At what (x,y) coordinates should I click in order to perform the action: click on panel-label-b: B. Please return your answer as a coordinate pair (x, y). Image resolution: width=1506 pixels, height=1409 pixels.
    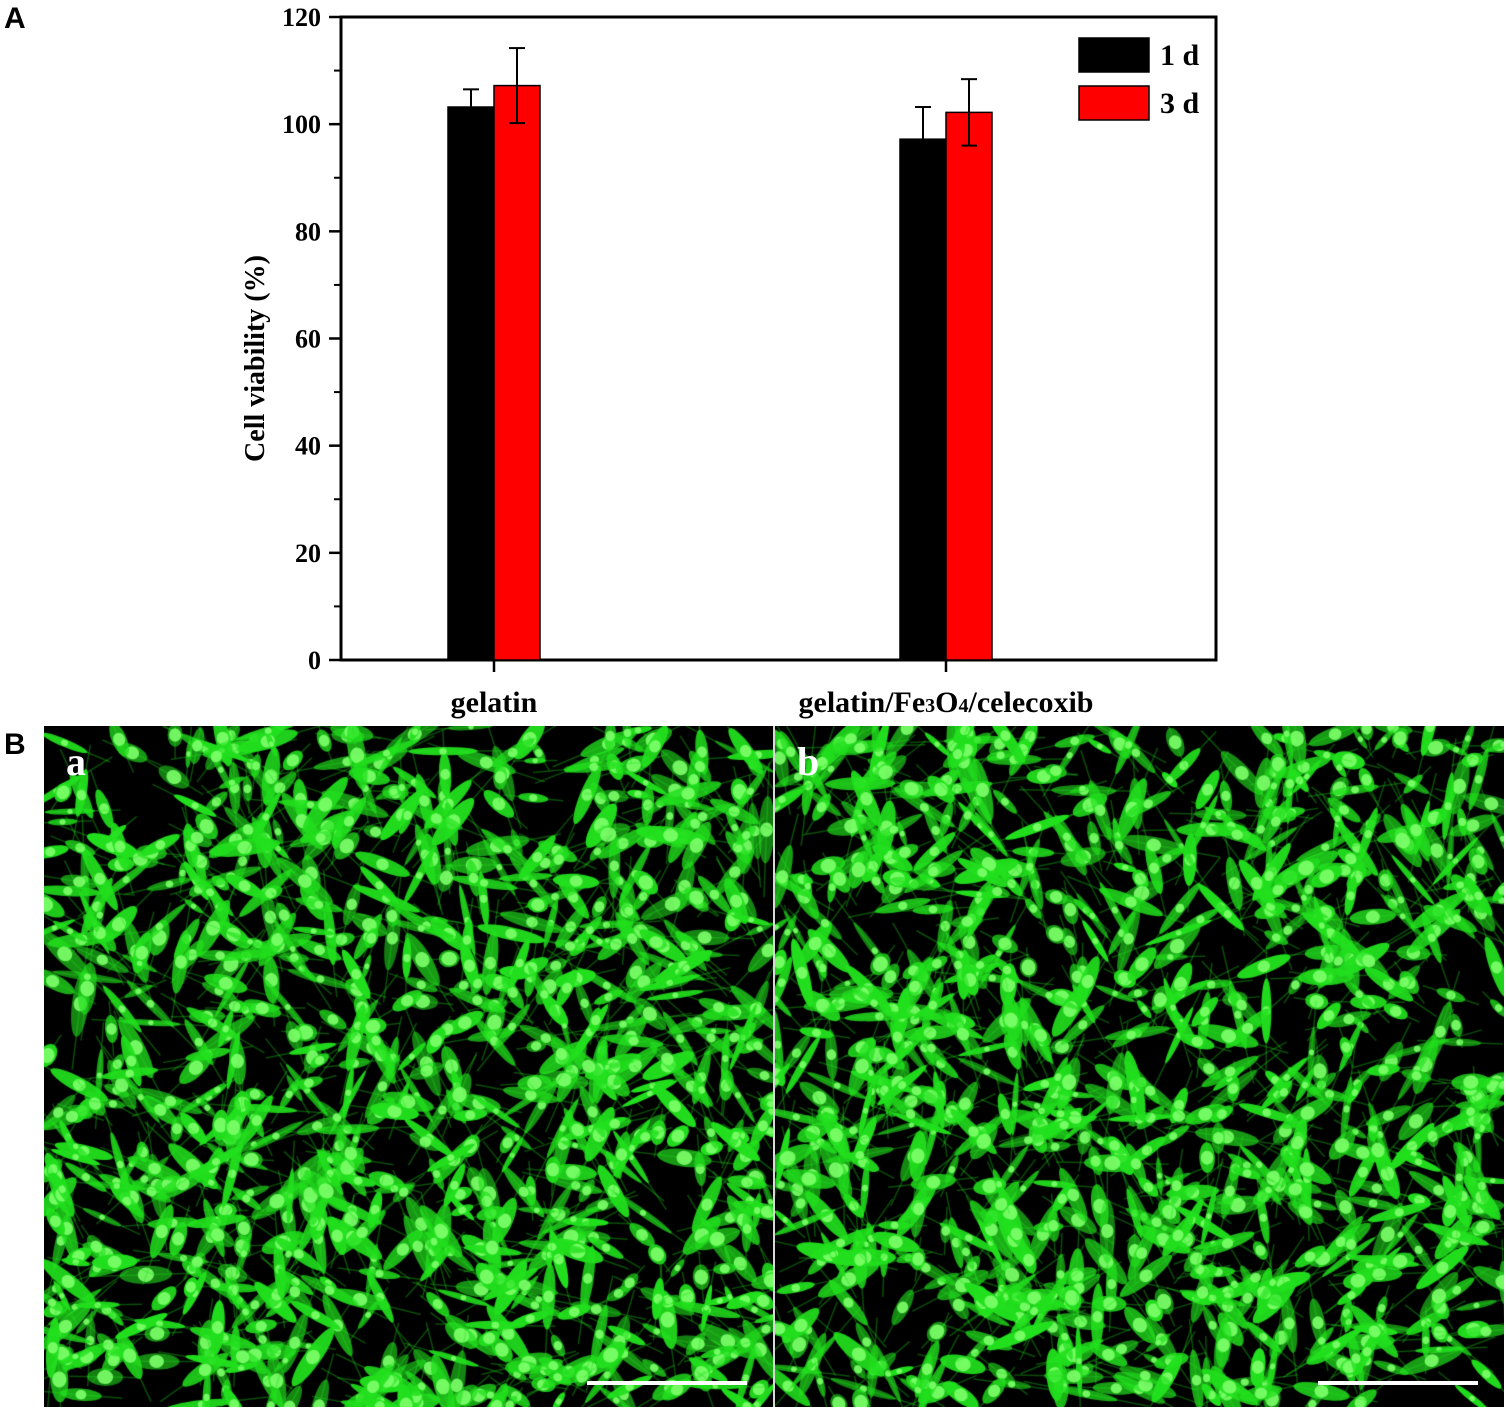
    Looking at the image, I should click on (15, 744).